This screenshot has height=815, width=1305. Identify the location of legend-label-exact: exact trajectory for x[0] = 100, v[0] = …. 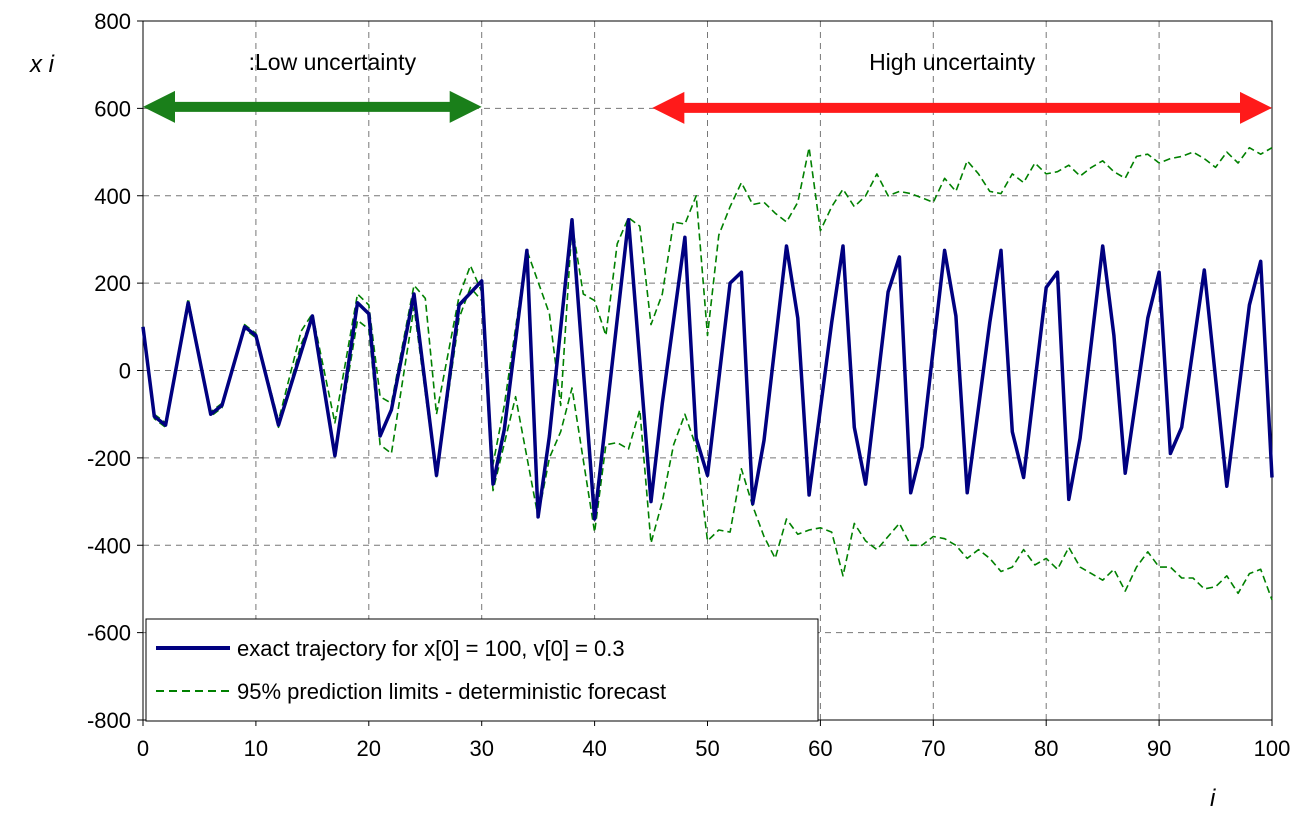
(431, 648).